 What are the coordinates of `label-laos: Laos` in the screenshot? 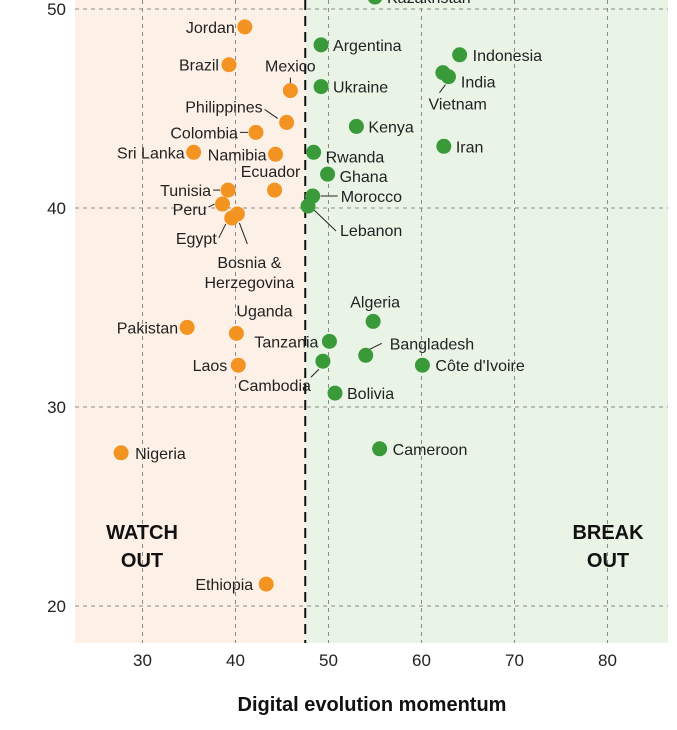 It's located at (210, 366).